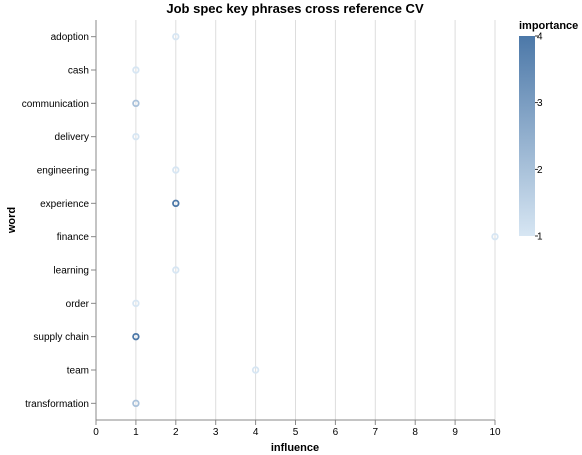 The height and width of the screenshot is (455, 582). I want to click on x-tick-label: 9, so click(455, 432).